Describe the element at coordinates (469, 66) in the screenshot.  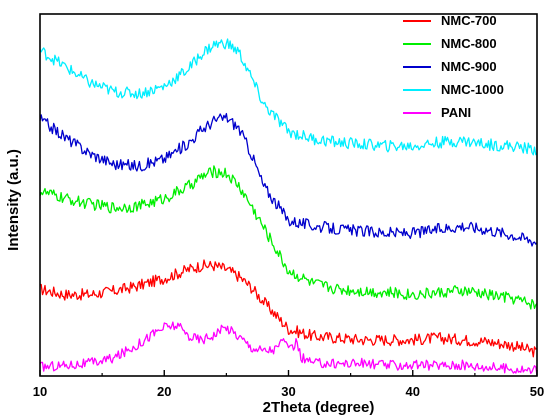
I see `legend-label: NMC-900` at that location.